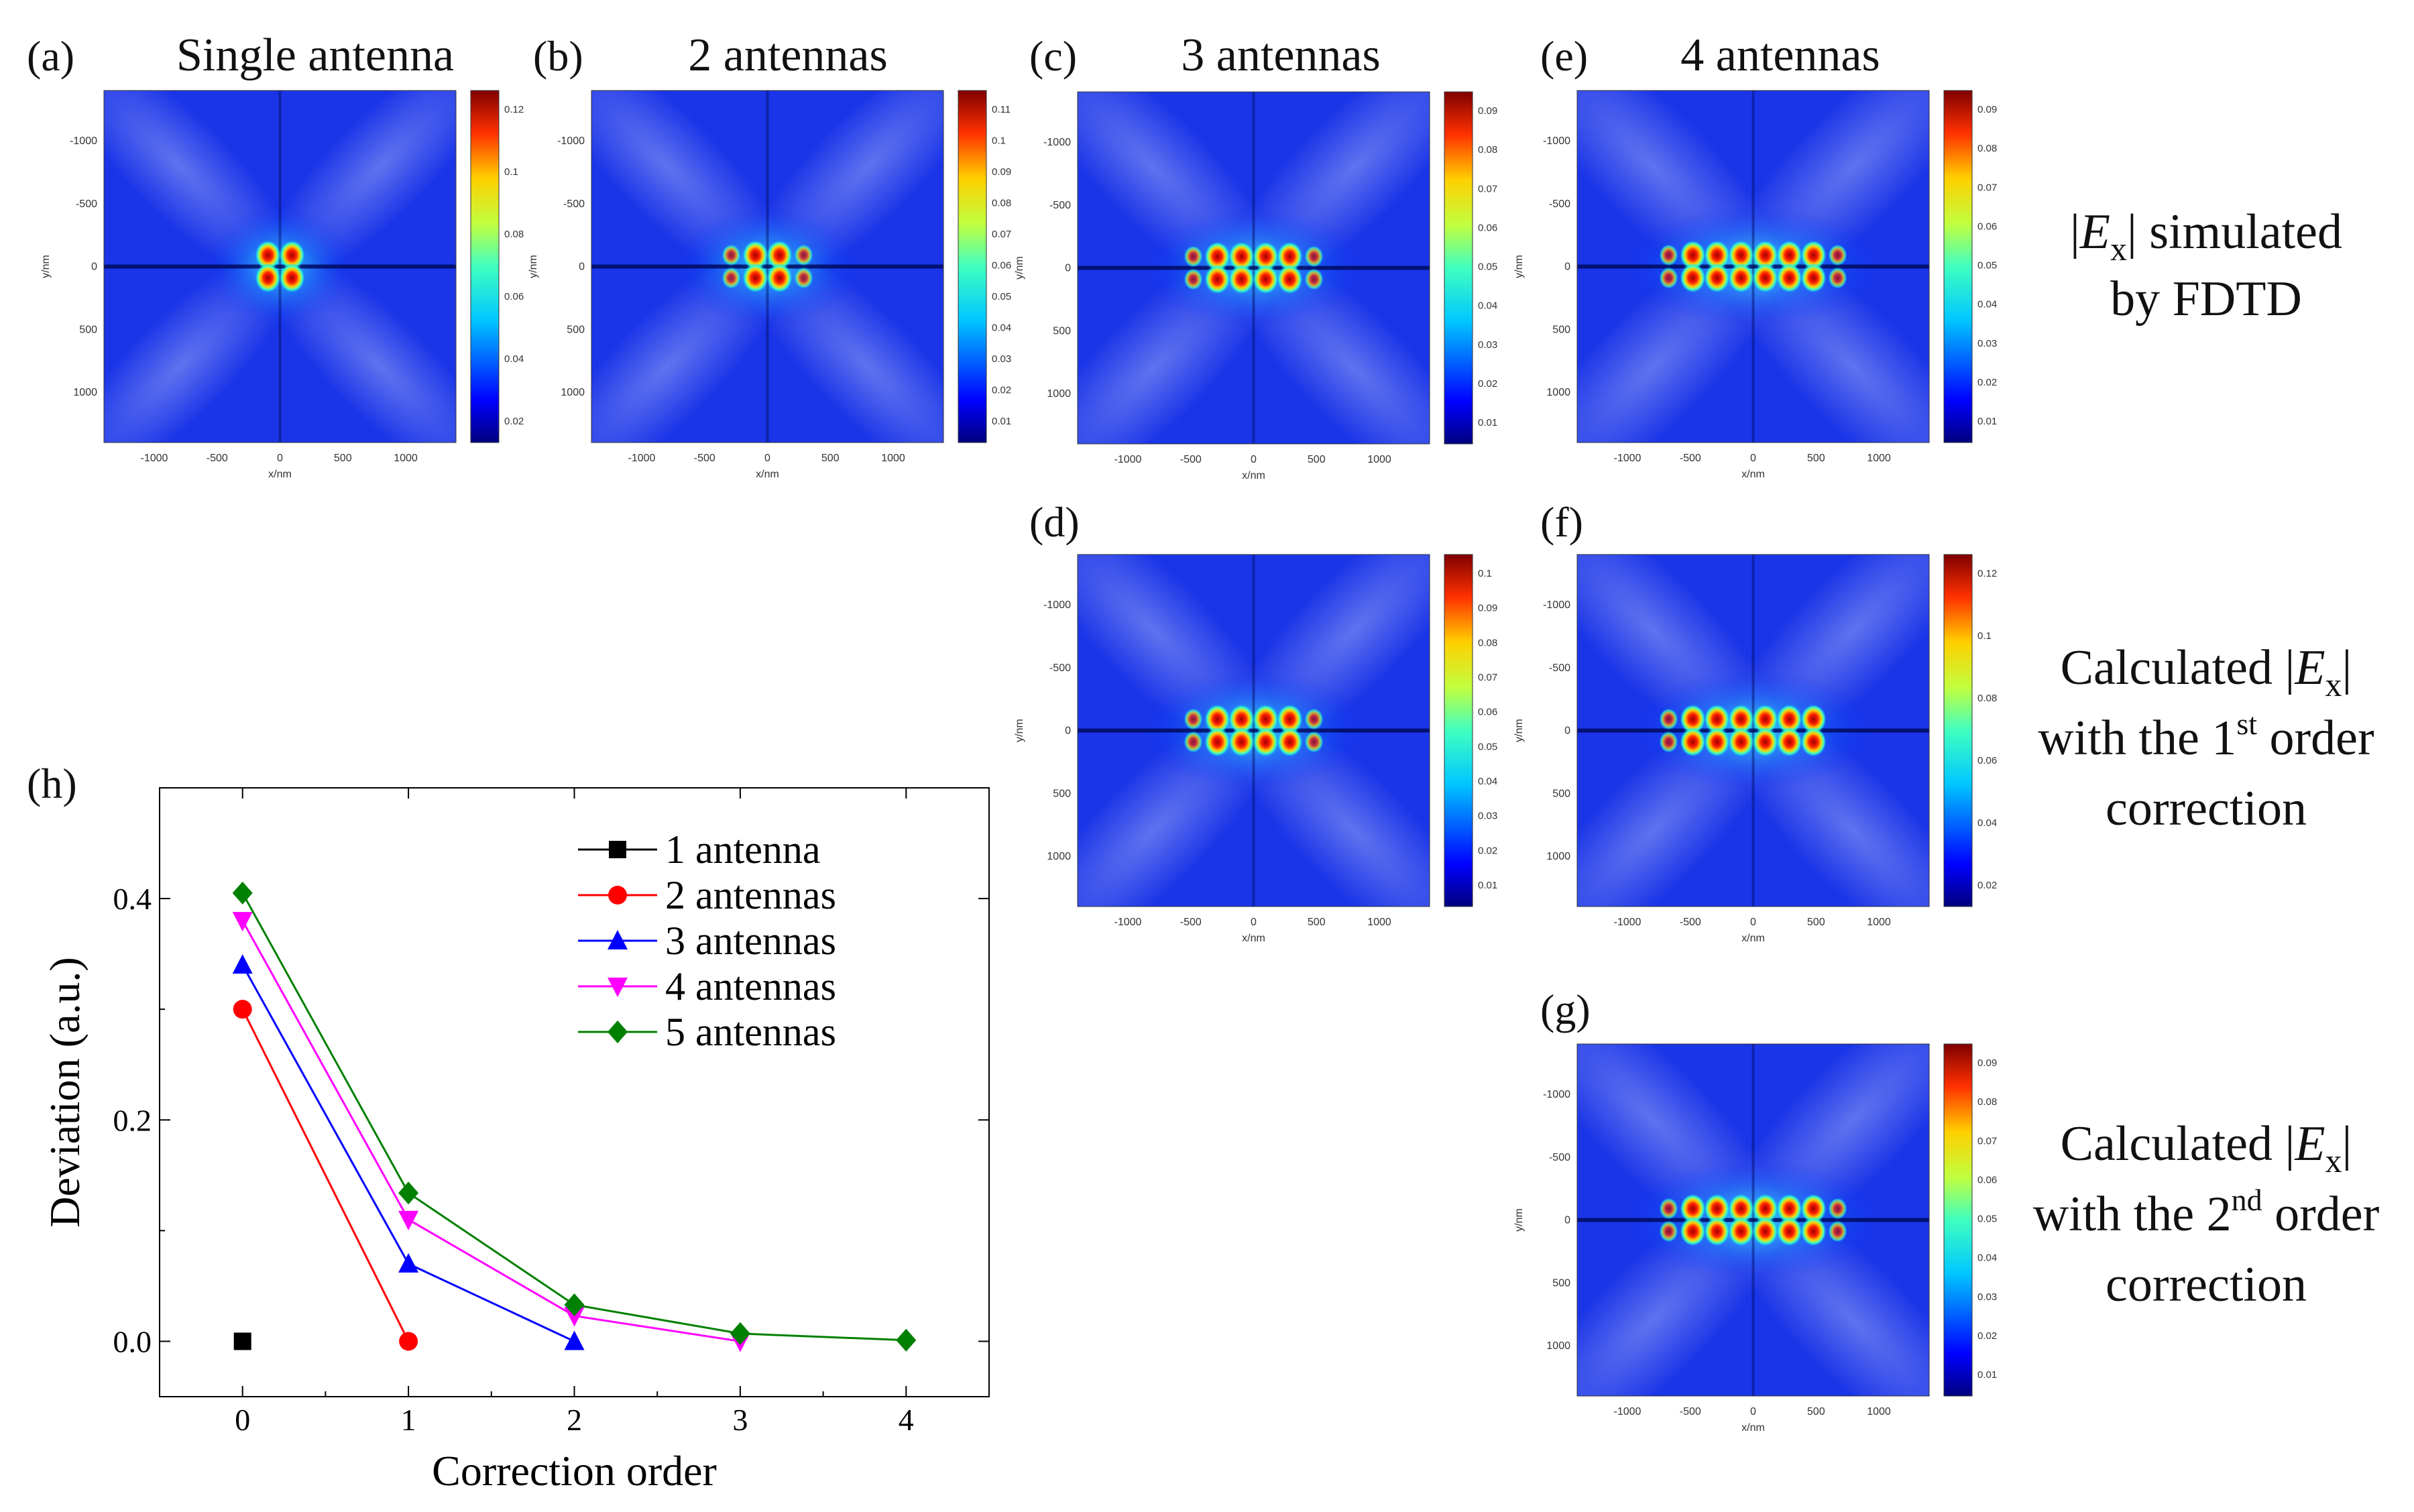 This screenshot has width=2414, height=1512. I want to click on map-x-label: x/nm, so click(280, 475).